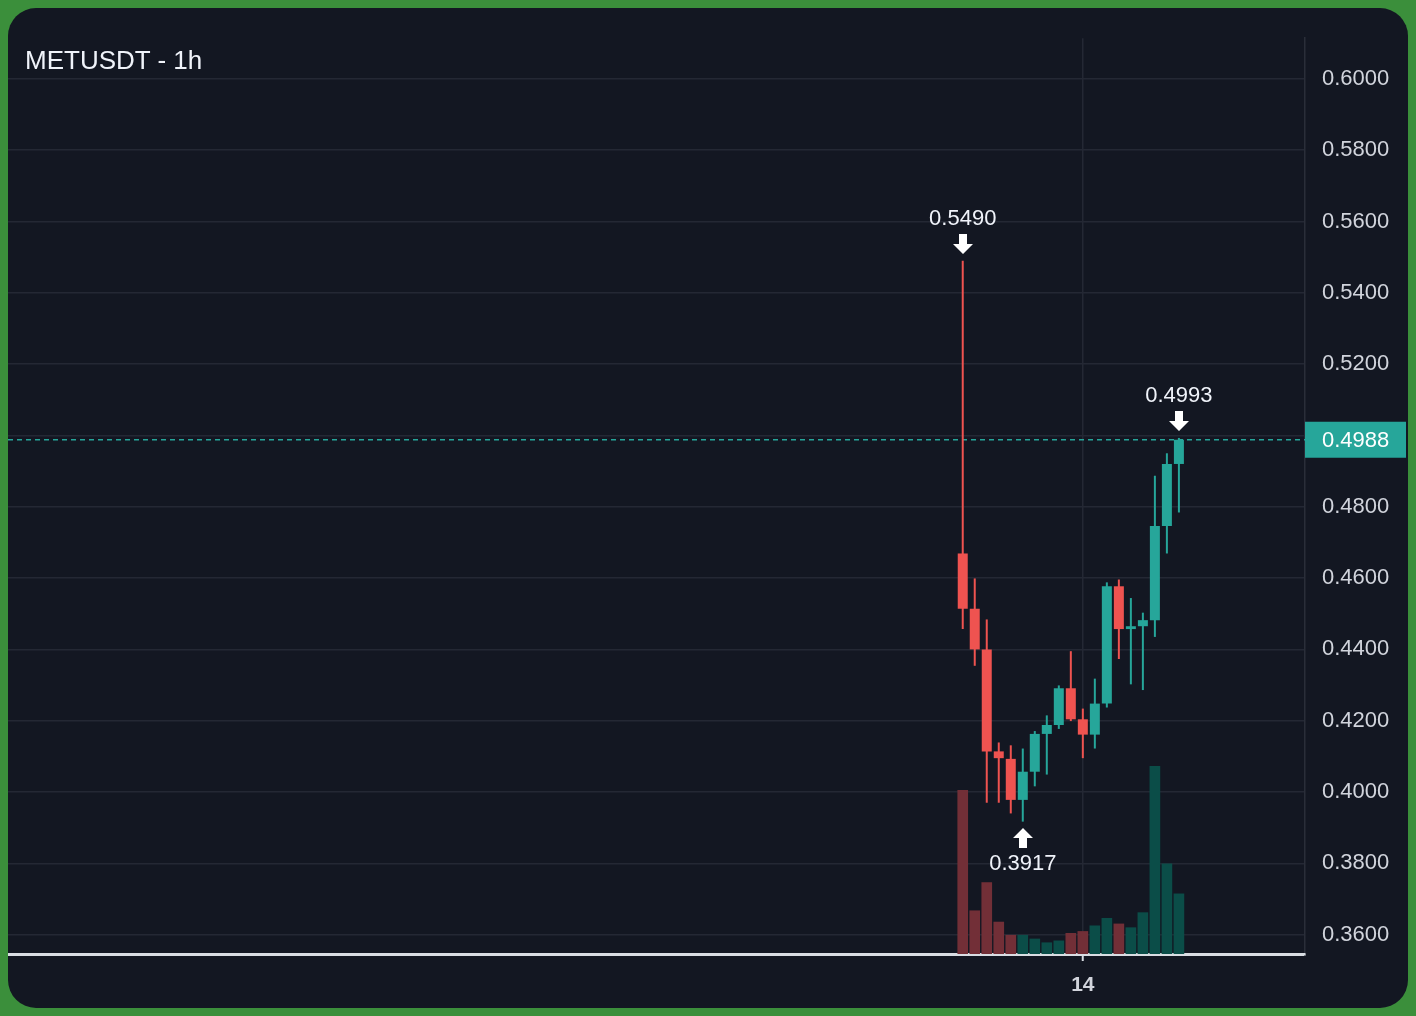 This screenshot has height=1016, width=1416. Describe the element at coordinates (1356, 862) in the screenshot. I see `y-tick-label: 0.3800` at that location.